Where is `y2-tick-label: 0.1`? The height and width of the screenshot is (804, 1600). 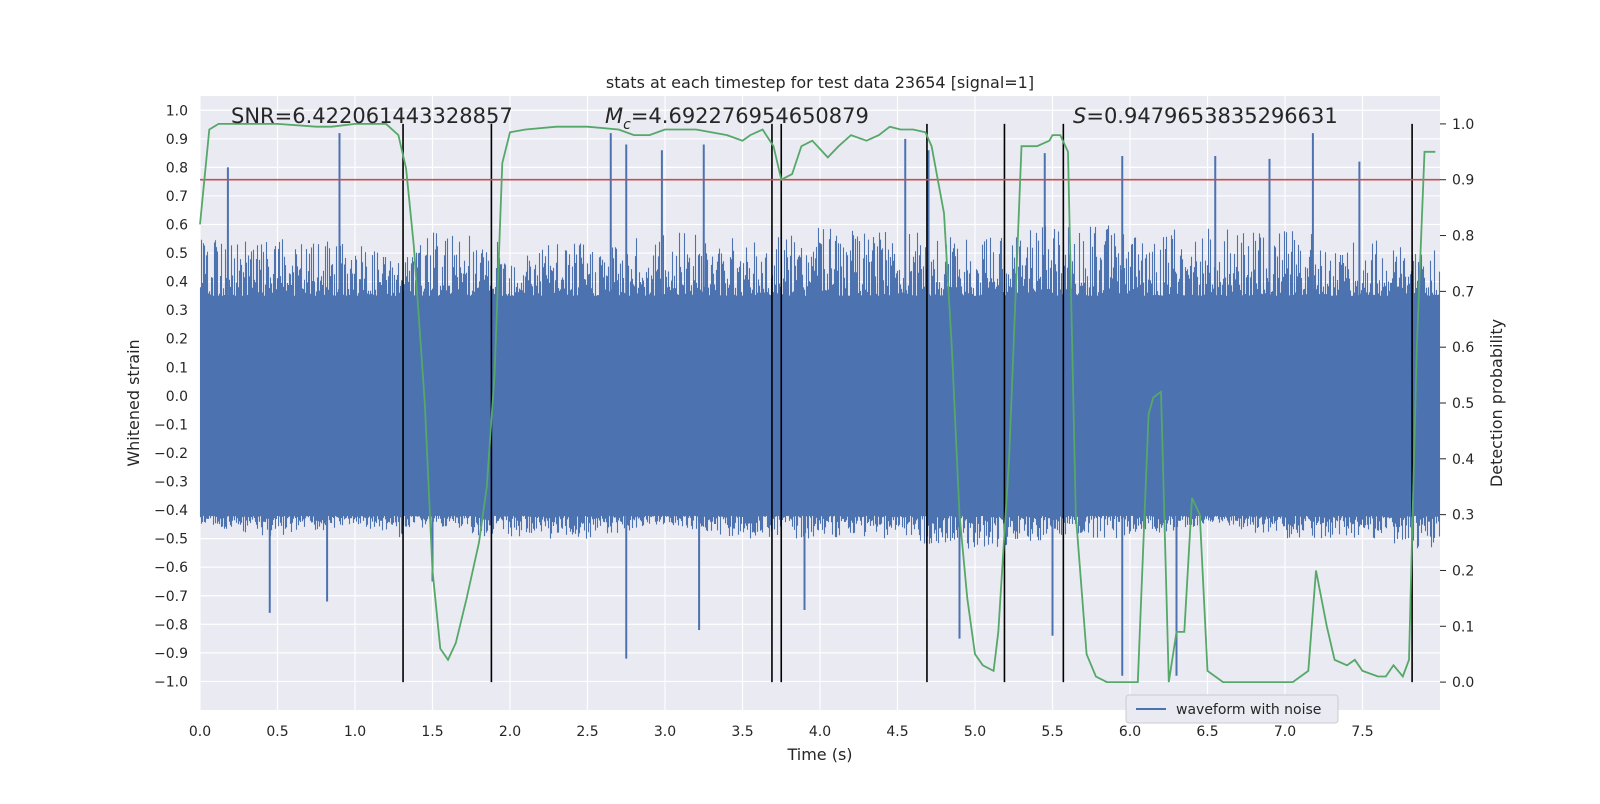
y2-tick-label: 0.1 is located at coordinates (1463, 627).